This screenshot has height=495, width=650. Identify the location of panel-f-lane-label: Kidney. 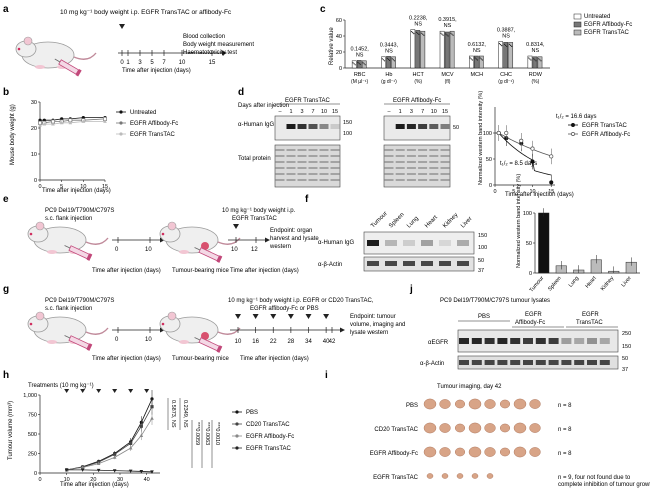
(450, 220).